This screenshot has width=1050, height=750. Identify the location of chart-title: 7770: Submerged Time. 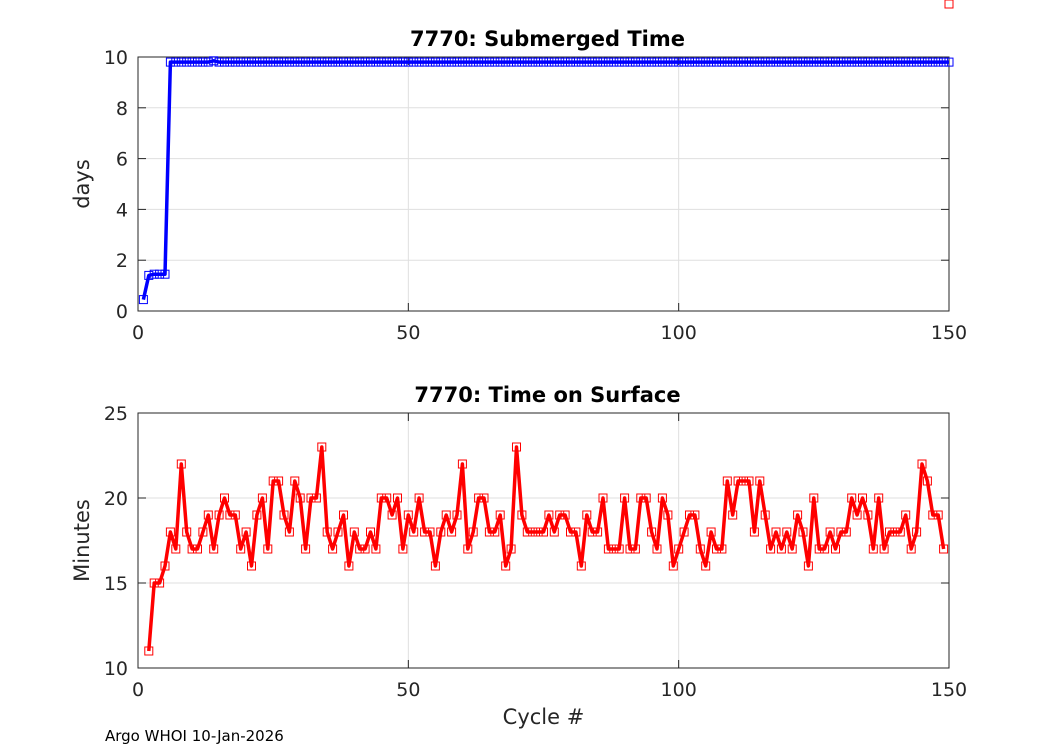
(547, 39).